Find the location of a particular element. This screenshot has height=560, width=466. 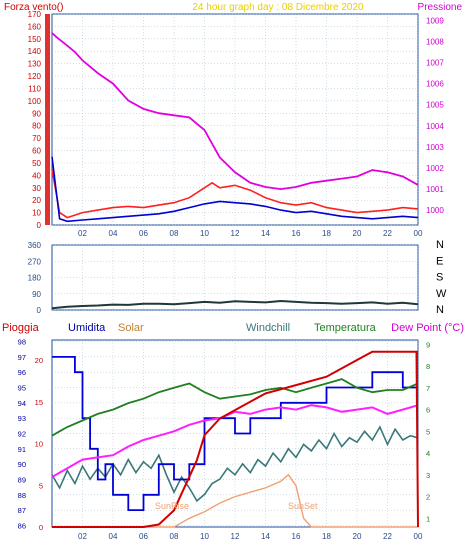

humidity-tick-6: 92 is located at coordinates (22, 434).